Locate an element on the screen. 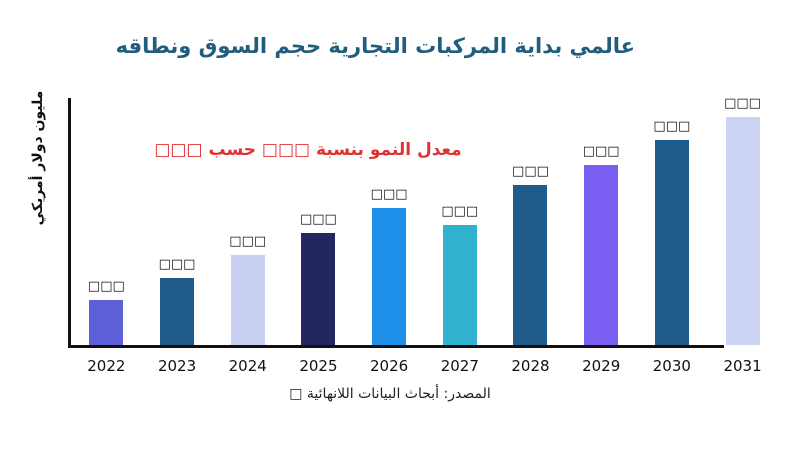 The image size is (800, 450). bar-value-label-2031: □□□ is located at coordinates (742, 103).